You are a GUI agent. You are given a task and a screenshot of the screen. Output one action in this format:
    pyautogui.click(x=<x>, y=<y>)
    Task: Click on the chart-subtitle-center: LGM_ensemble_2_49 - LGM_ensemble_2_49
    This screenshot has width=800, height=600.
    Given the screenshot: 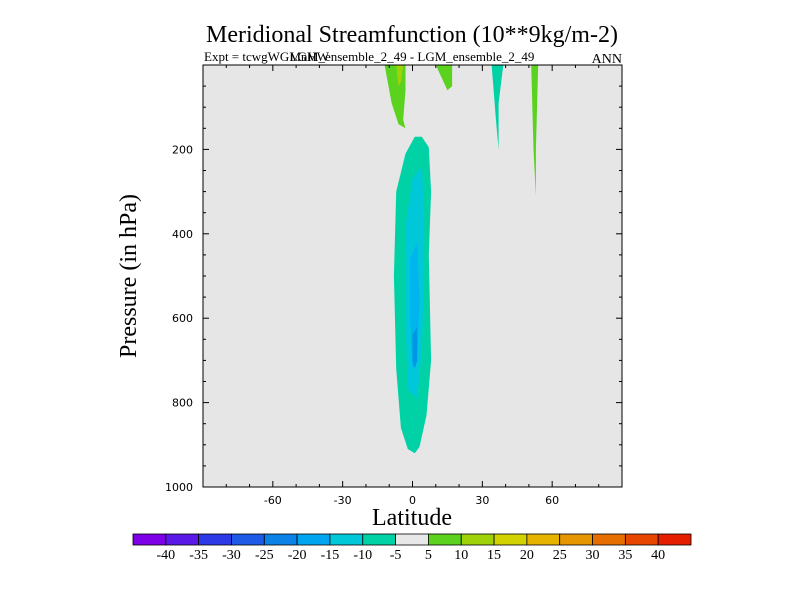 What is the action you would take?
    pyautogui.click(x=412, y=56)
    